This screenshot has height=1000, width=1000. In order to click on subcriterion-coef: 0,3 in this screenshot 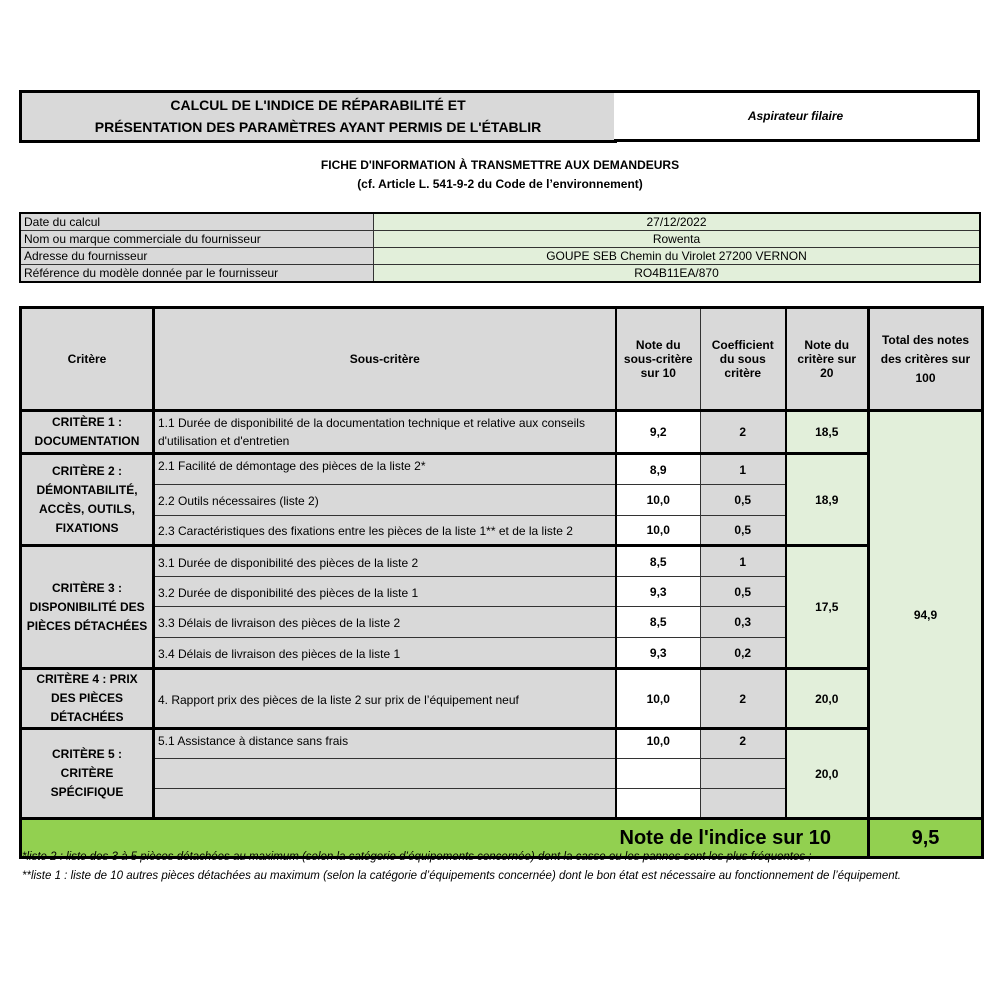, I will do `click(743, 622)`.